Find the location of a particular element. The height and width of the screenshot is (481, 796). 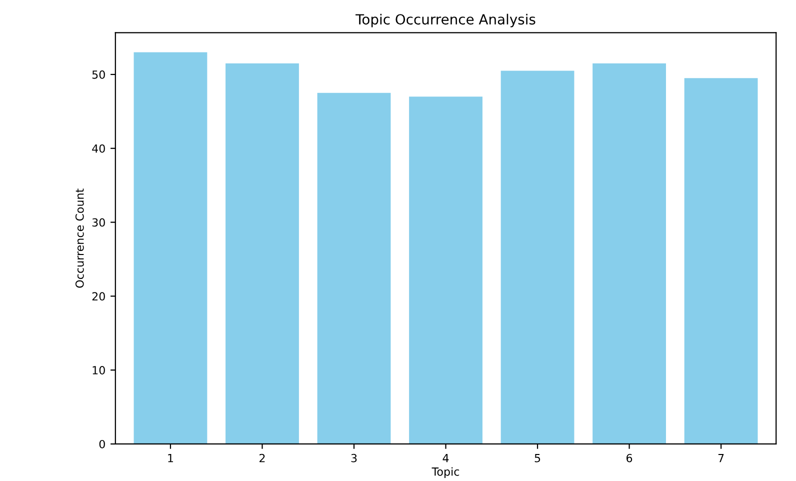

x-tick-label: 3 is located at coordinates (354, 458).